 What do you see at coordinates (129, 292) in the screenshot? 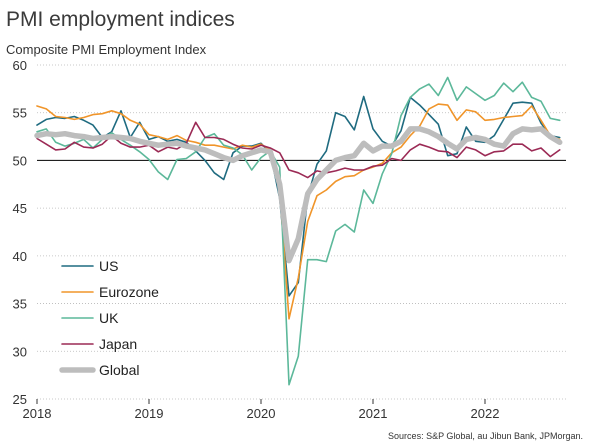
I see `legend-label-eurozone: Eurozone` at bounding box center [129, 292].